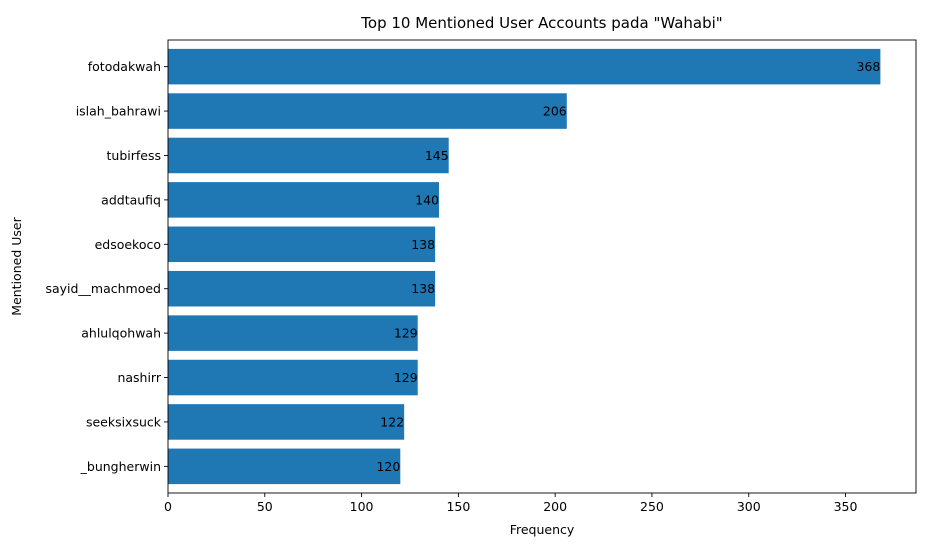  I want to click on y-tick-label: addtaufiq, so click(131, 199).